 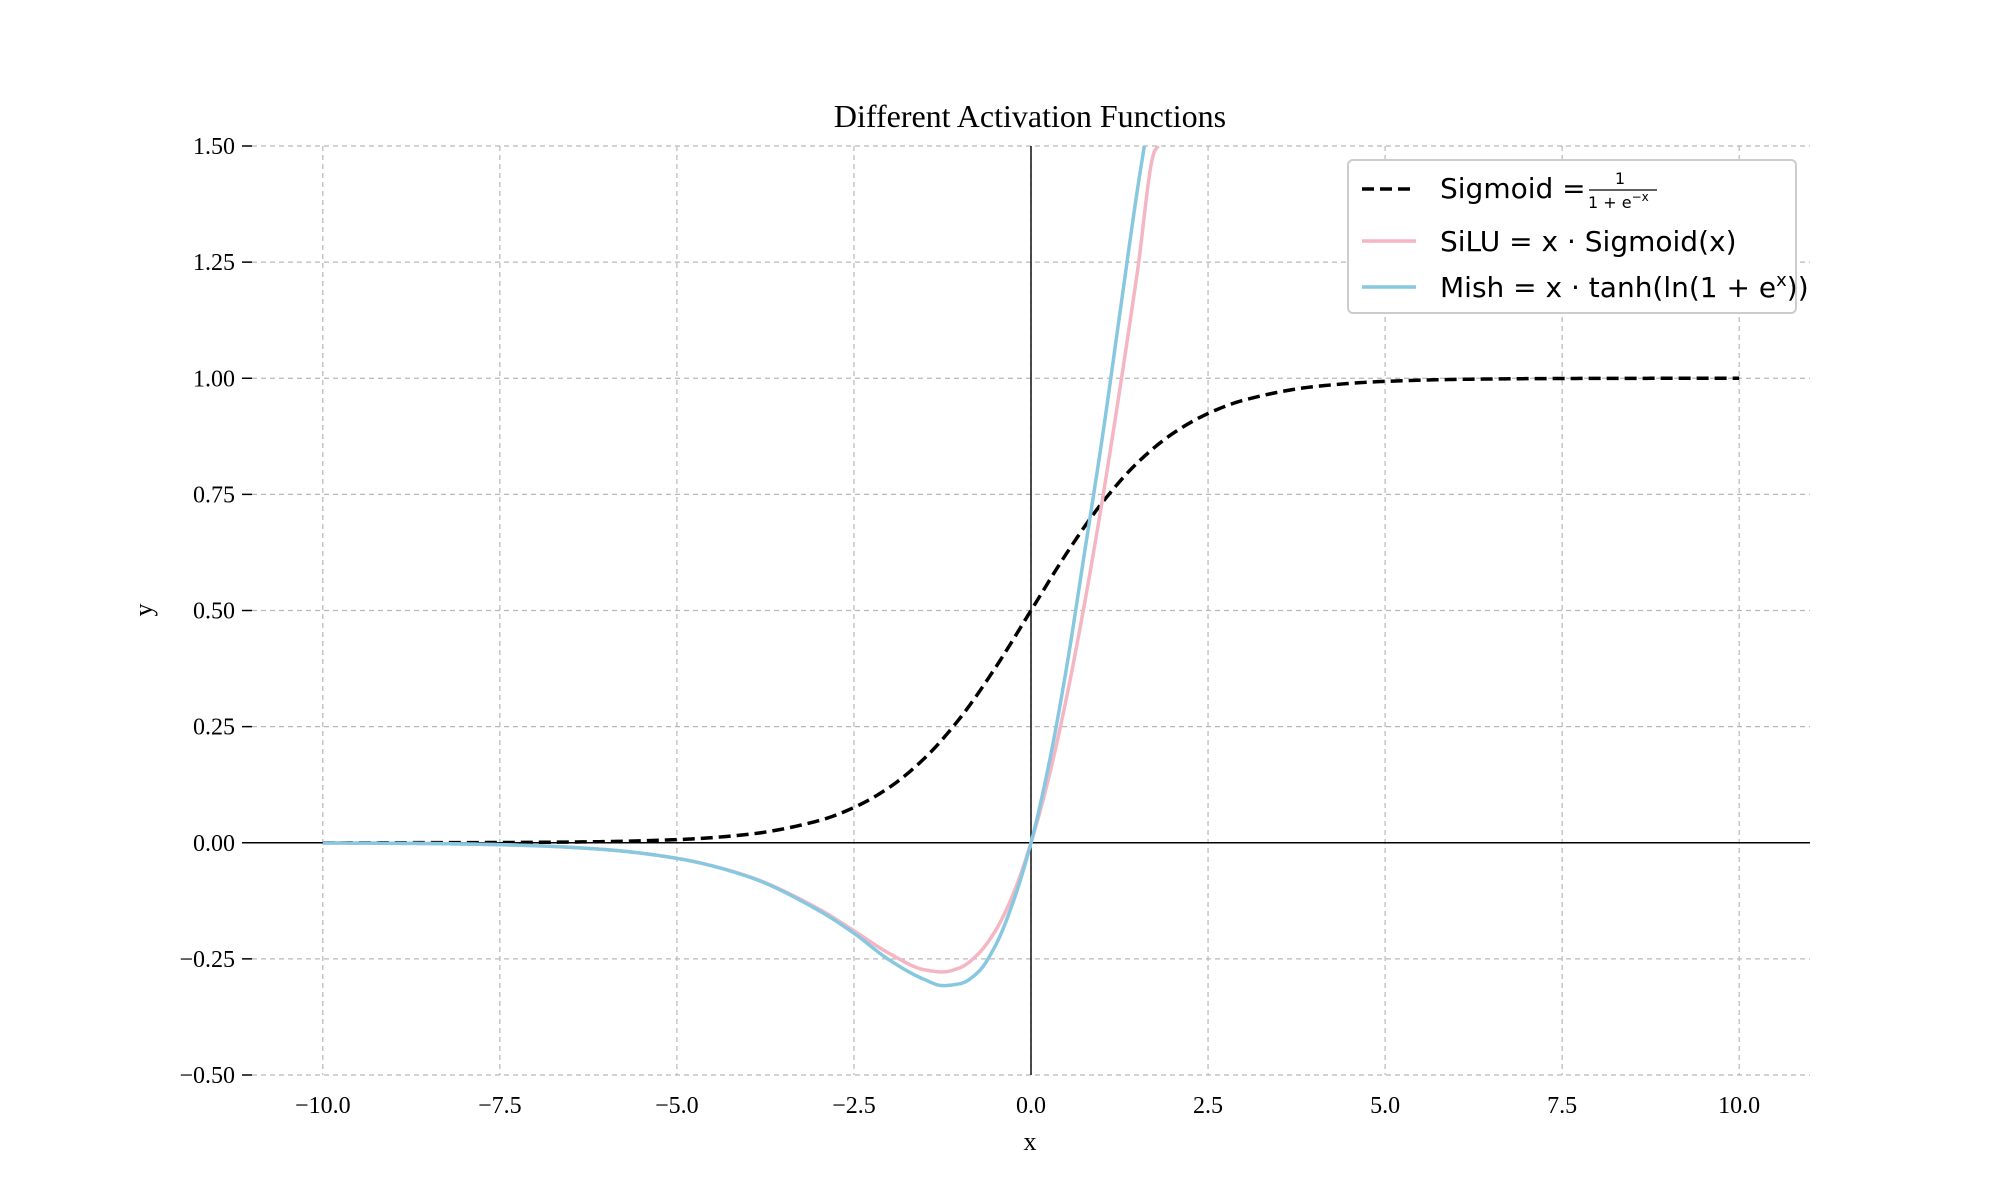 I want to click on legend-sigmoid-numerator: 1, so click(x=1620, y=178).